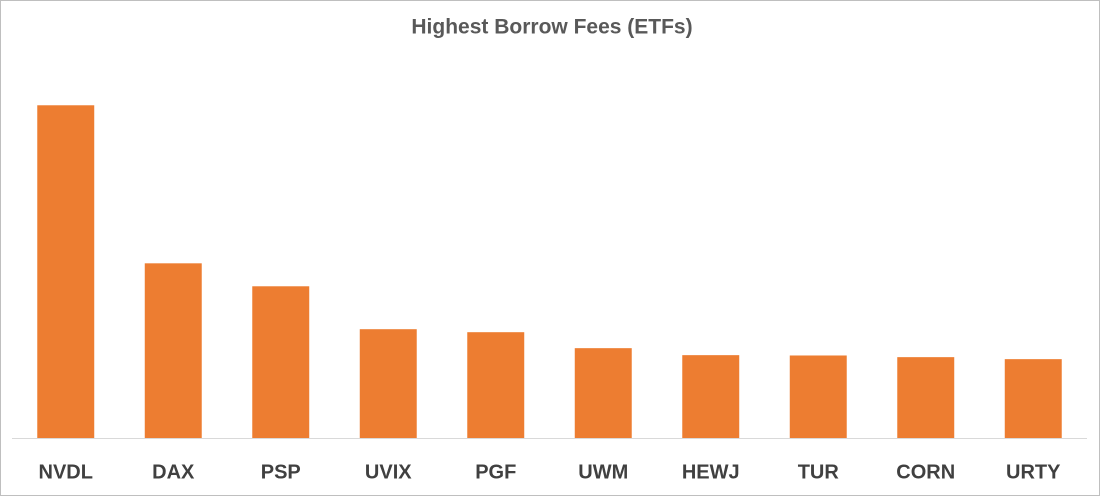 This screenshot has height=496, width=1100. I want to click on x-tick-label: DAX, so click(173, 472).